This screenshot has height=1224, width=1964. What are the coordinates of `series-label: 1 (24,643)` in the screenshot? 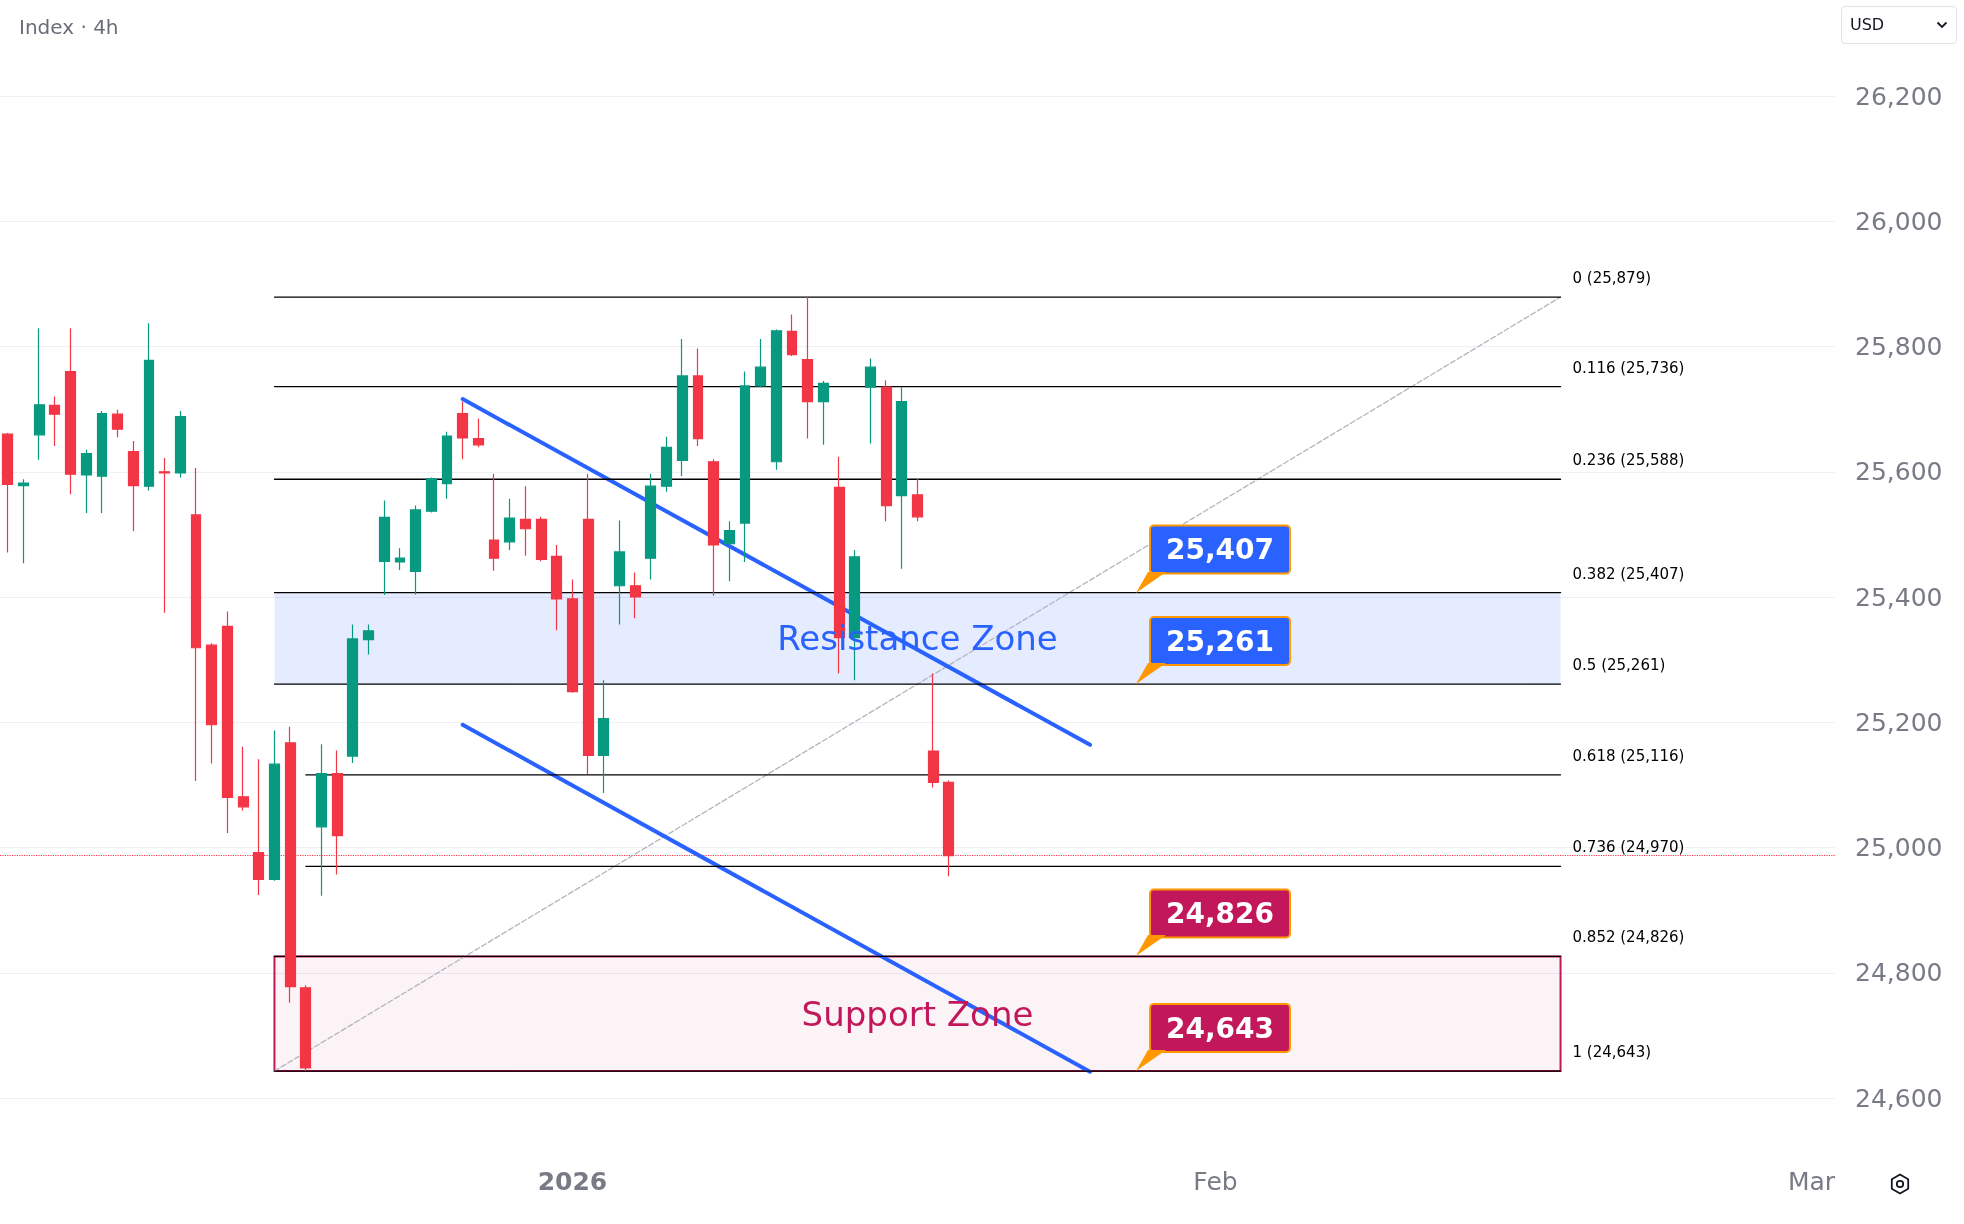 It's located at (1612, 1052).